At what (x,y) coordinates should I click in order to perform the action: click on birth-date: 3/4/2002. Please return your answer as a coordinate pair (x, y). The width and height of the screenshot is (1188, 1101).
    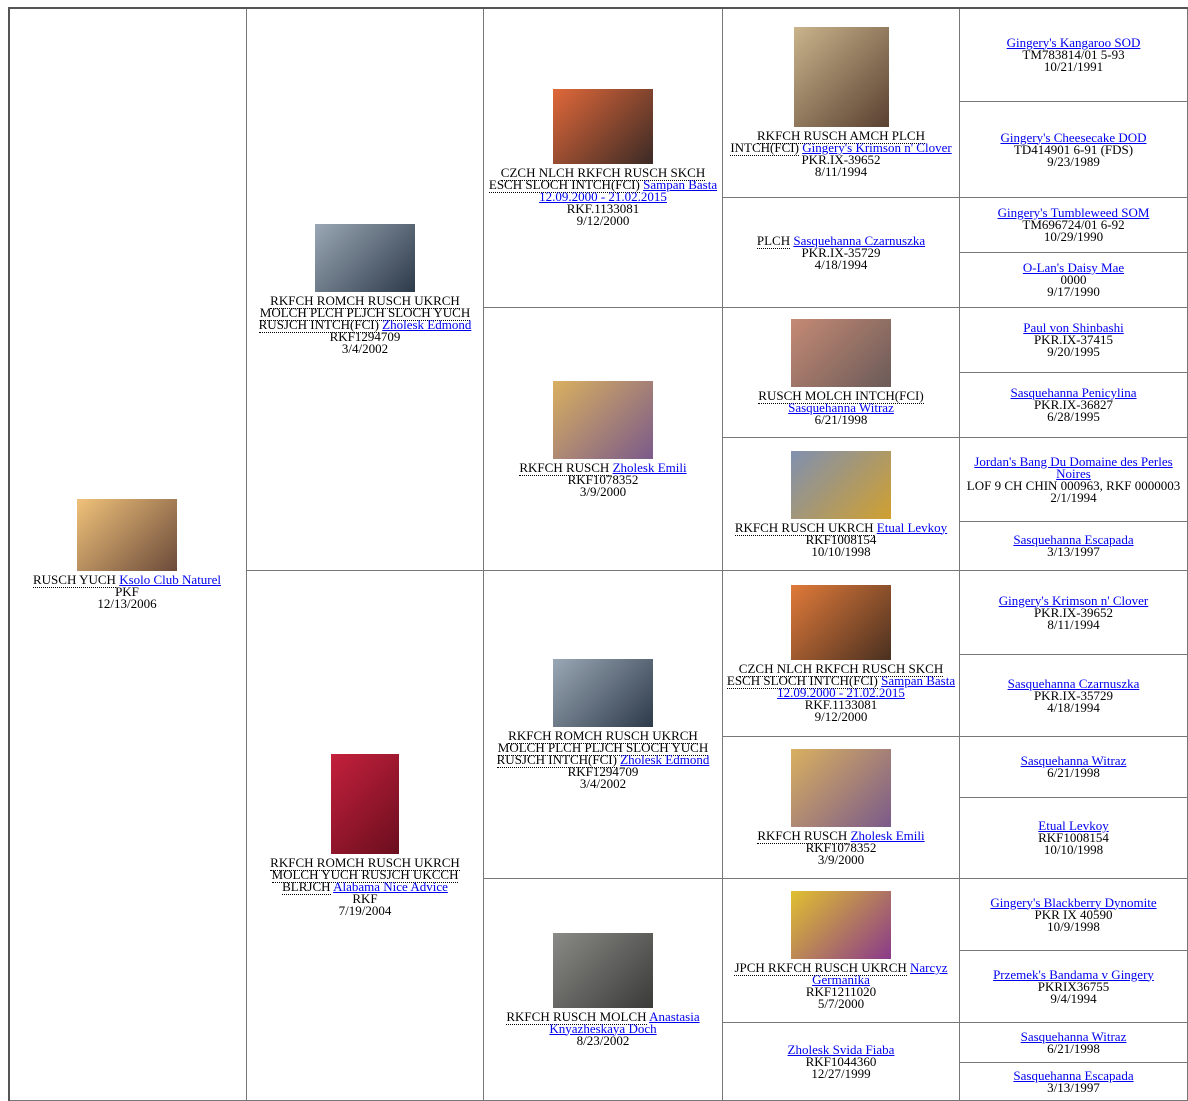
    Looking at the image, I should click on (365, 348).